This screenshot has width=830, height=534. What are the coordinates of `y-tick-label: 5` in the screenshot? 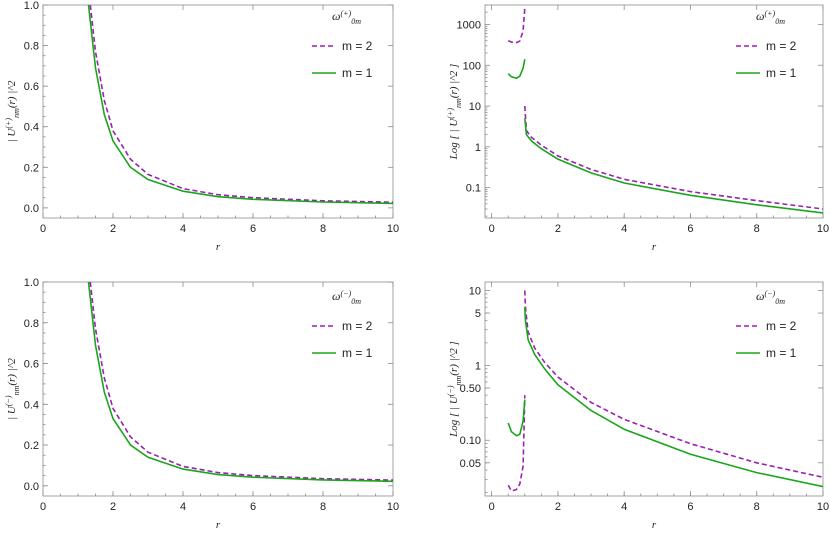 It's located at (478, 314).